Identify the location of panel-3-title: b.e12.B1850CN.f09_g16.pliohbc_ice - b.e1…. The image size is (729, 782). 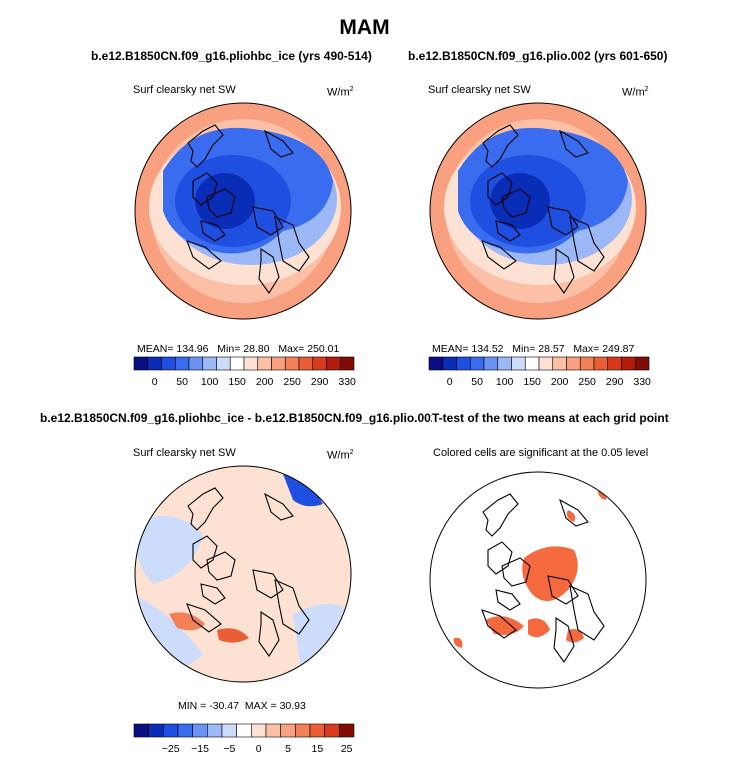
(236, 418).